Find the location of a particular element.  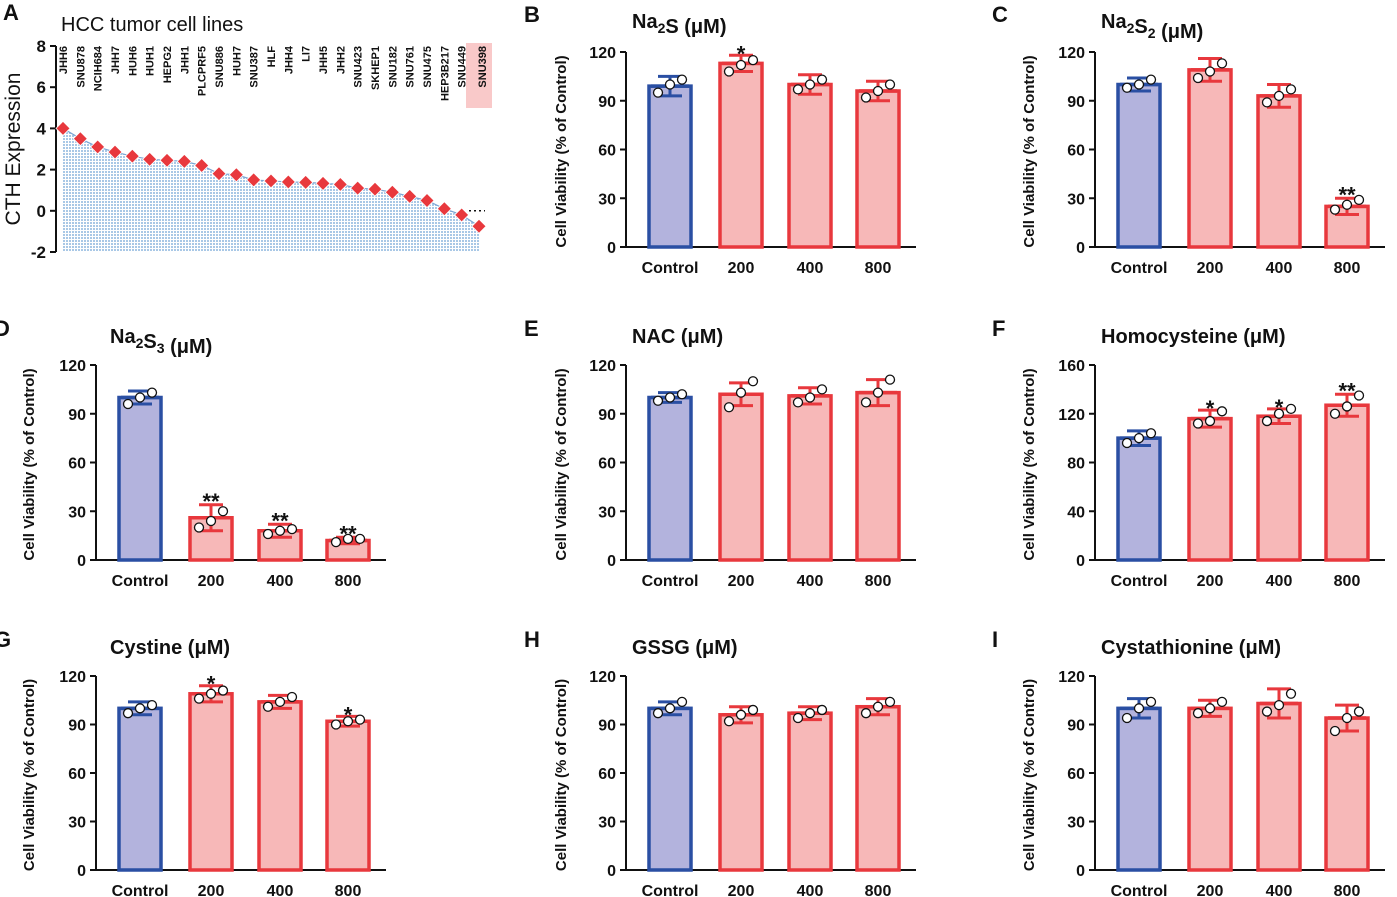

data-point-jhh5 is located at coordinates (323, 183).